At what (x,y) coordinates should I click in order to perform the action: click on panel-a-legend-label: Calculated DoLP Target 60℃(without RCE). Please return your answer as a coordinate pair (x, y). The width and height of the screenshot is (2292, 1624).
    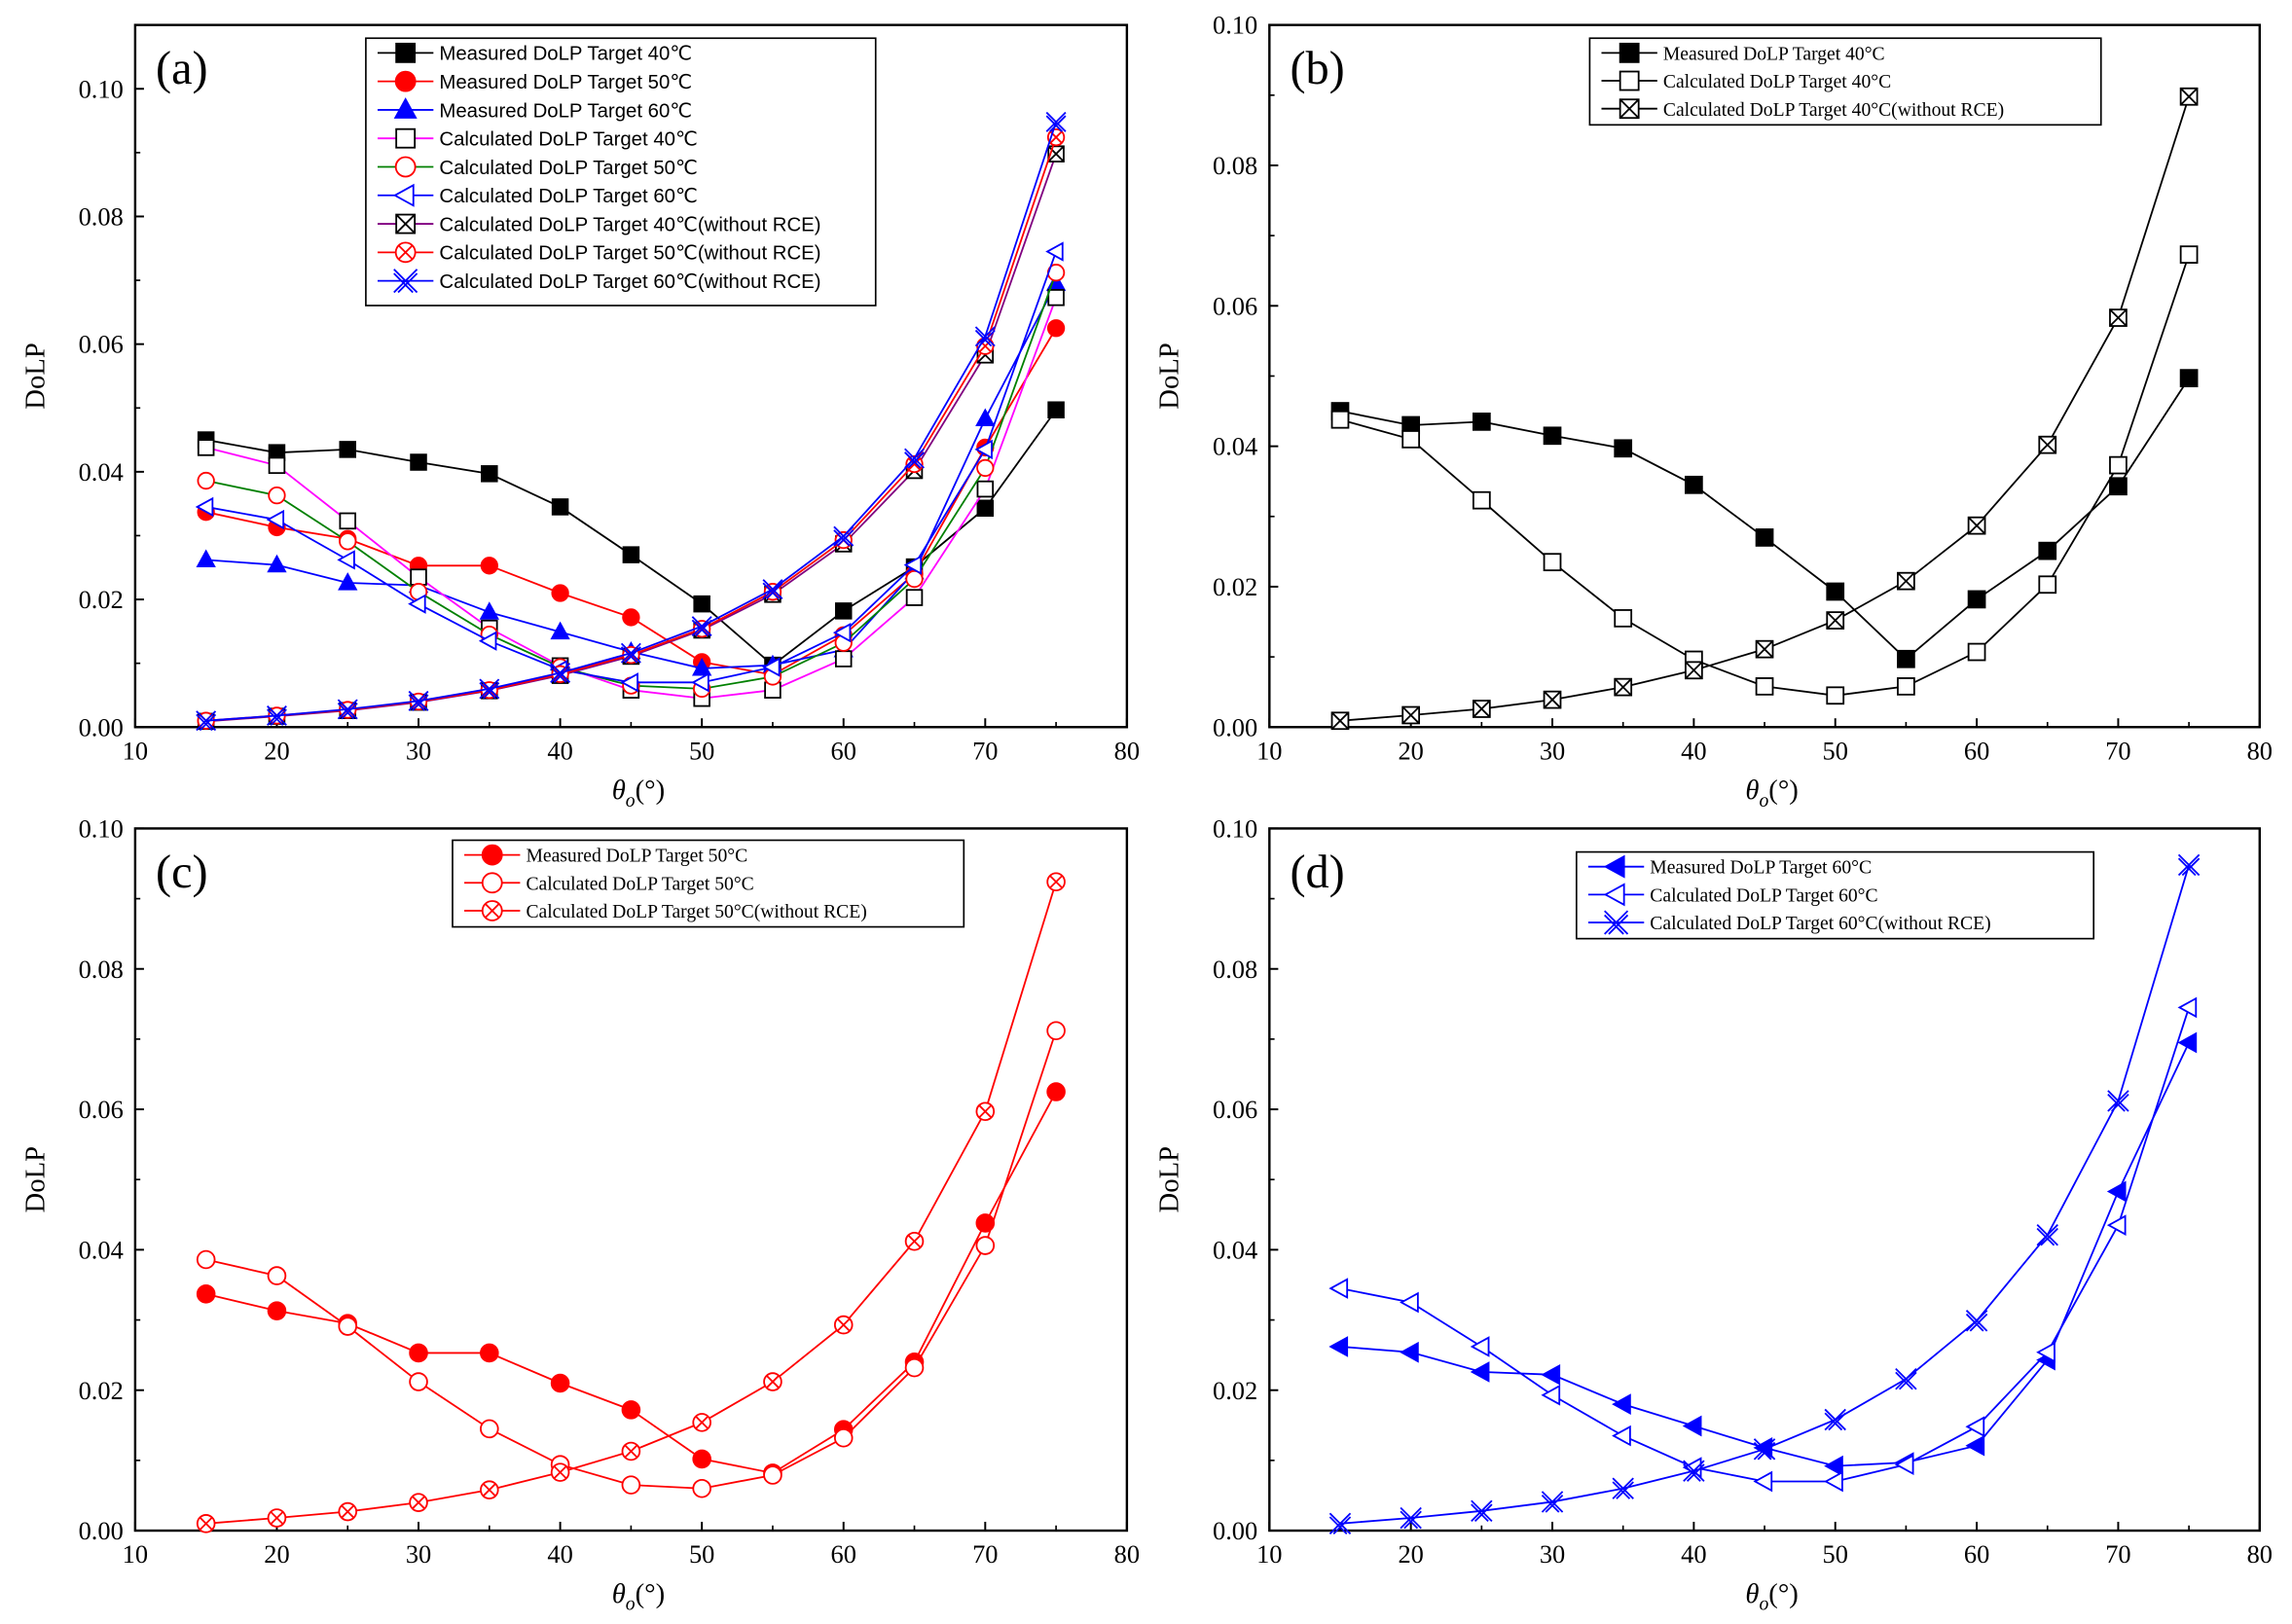
    Looking at the image, I should click on (629, 282).